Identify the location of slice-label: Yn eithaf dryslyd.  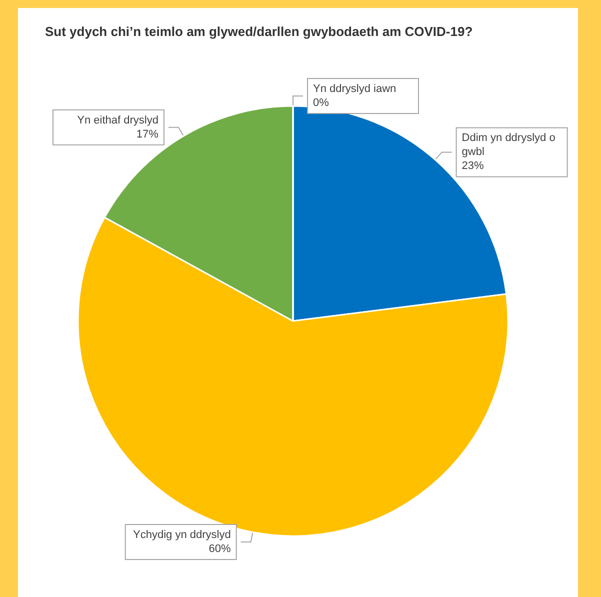
(117, 120).